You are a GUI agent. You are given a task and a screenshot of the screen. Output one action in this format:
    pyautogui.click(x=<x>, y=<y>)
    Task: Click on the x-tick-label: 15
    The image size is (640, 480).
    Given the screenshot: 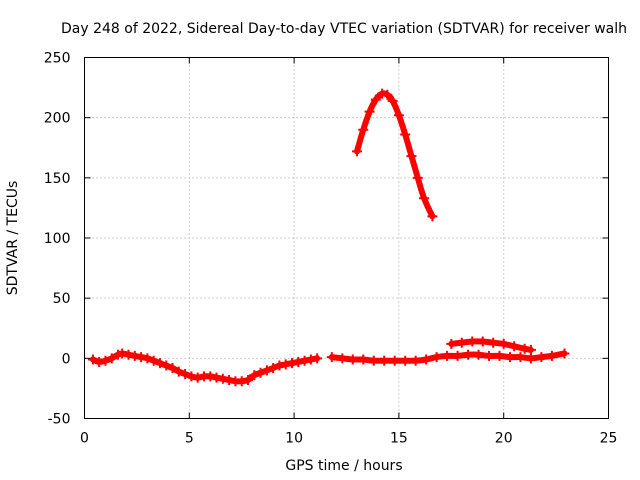 What is the action you would take?
    pyautogui.click(x=399, y=439)
    